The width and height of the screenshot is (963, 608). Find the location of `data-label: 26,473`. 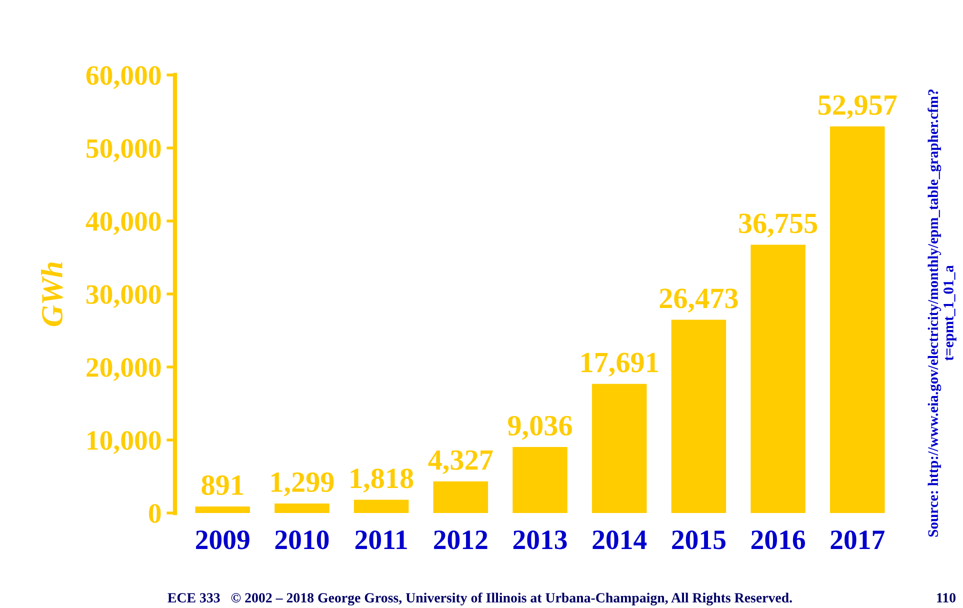

data-label: 26,473 is located at coordinates (699, 300).